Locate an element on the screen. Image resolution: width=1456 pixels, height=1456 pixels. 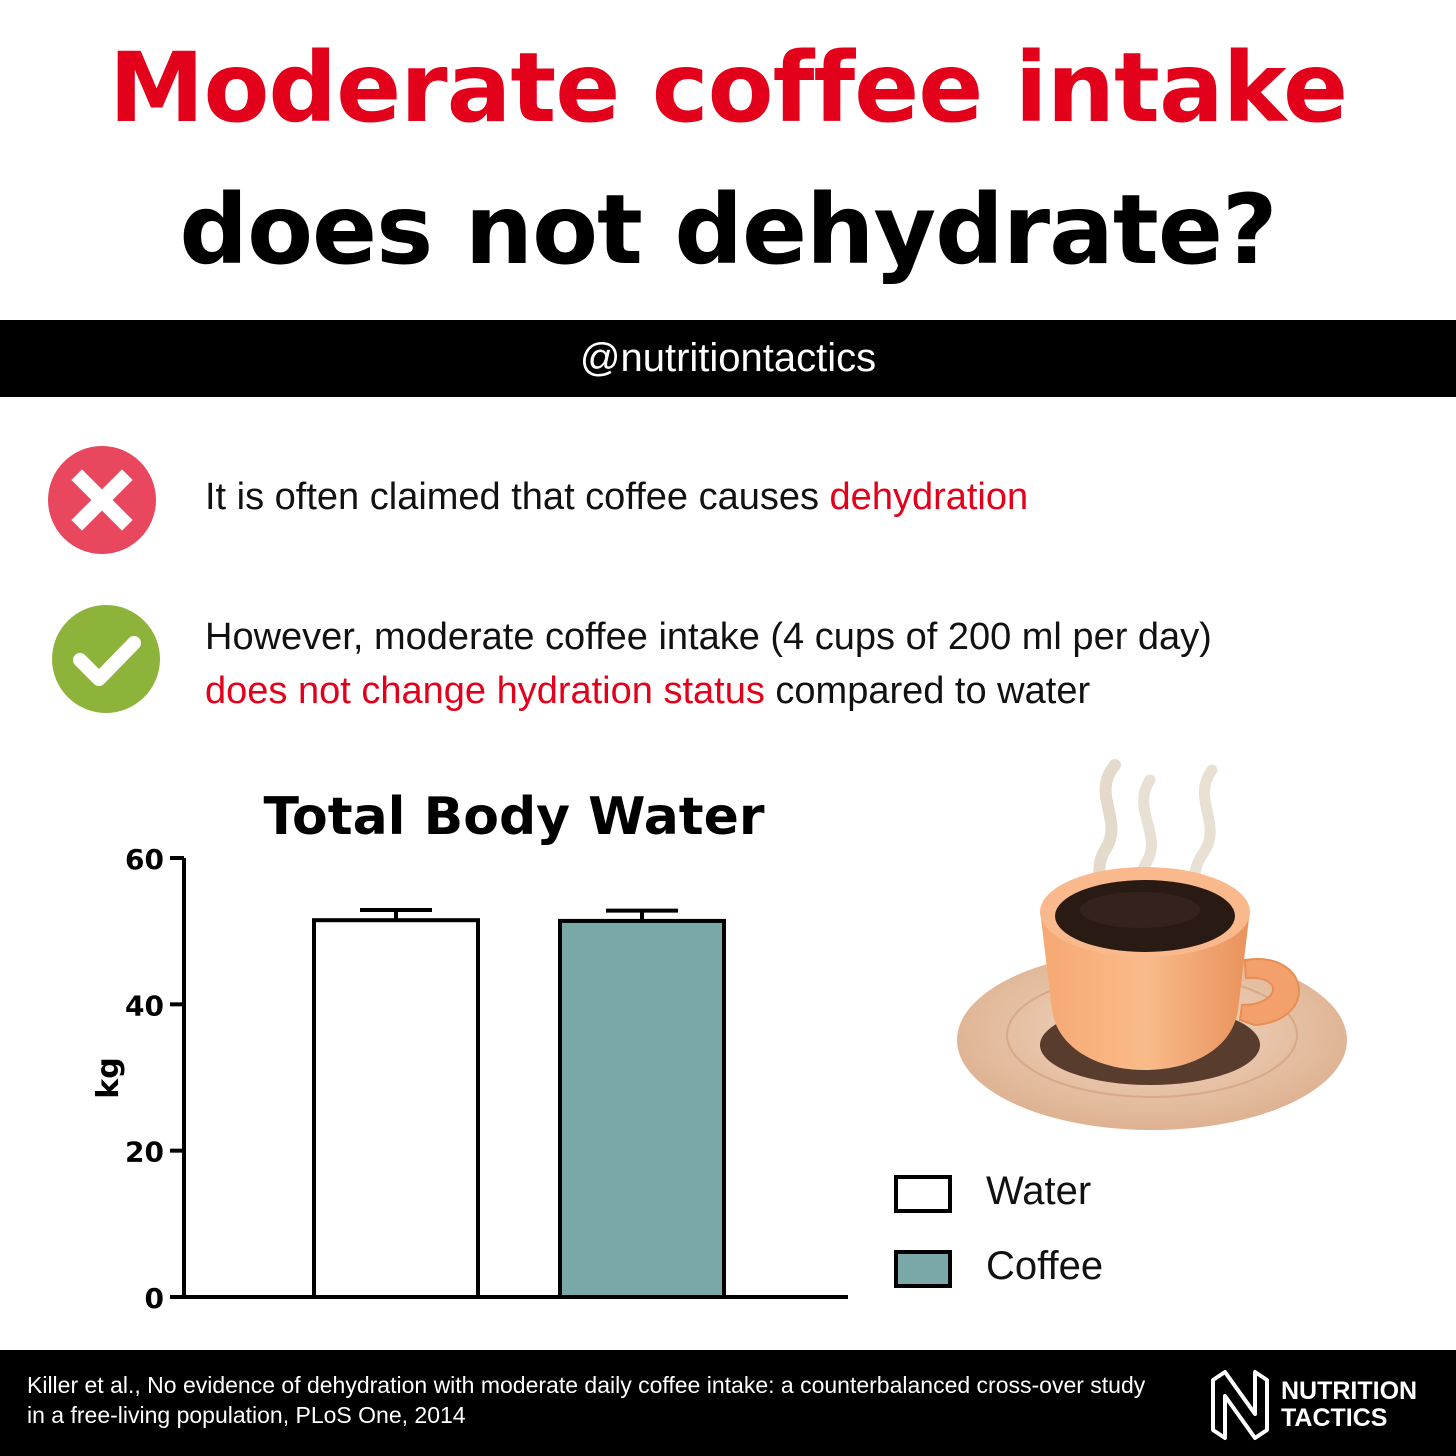
myth-highlight: dehydration is located at coordinates (929, 497).